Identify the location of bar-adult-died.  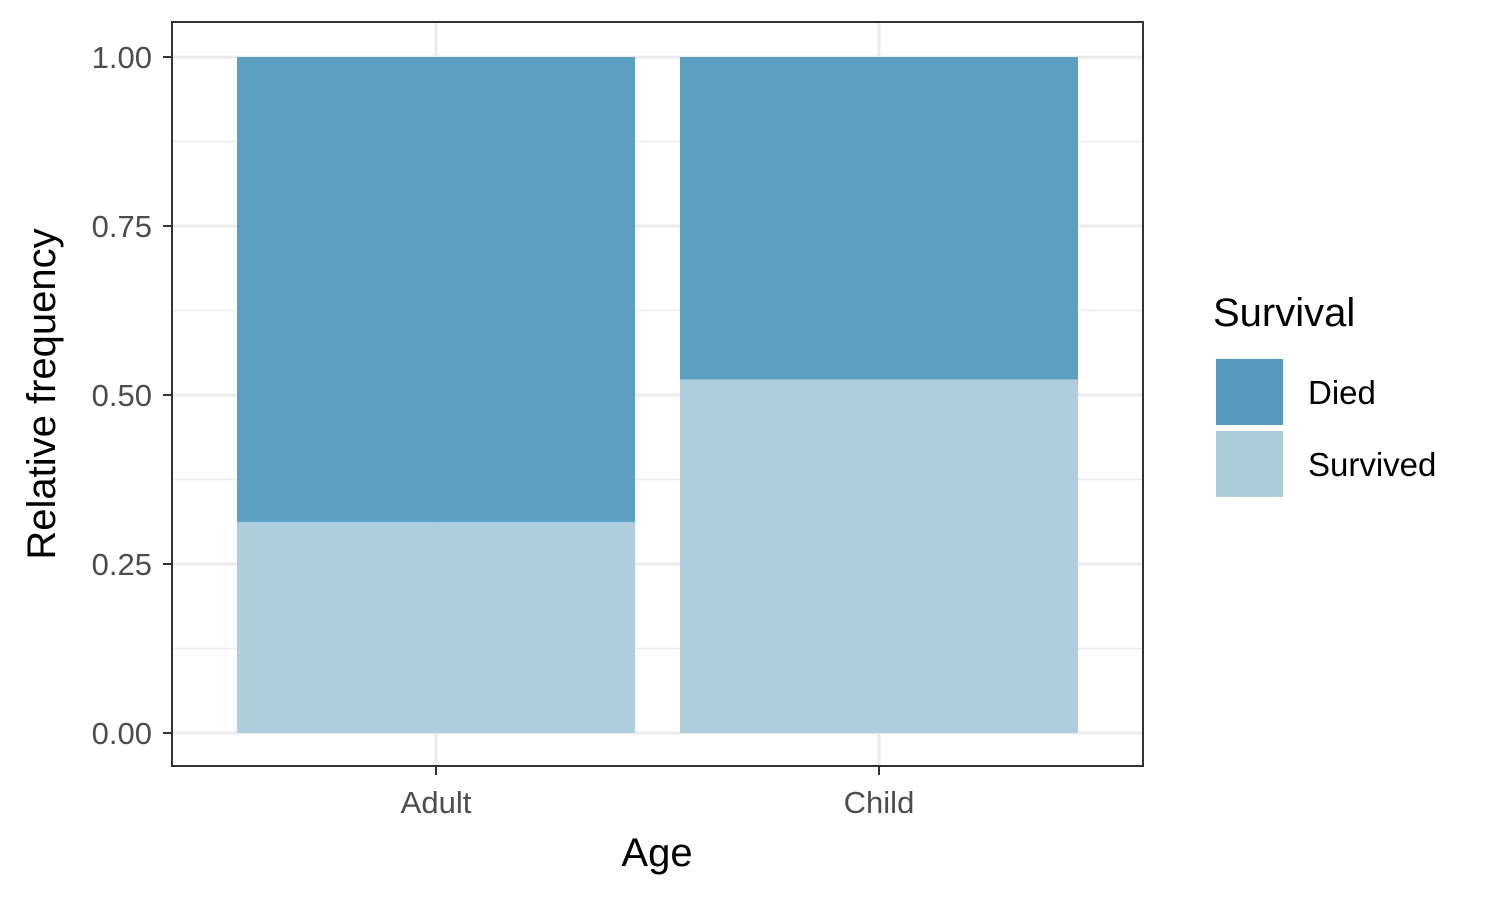
(436, 290).